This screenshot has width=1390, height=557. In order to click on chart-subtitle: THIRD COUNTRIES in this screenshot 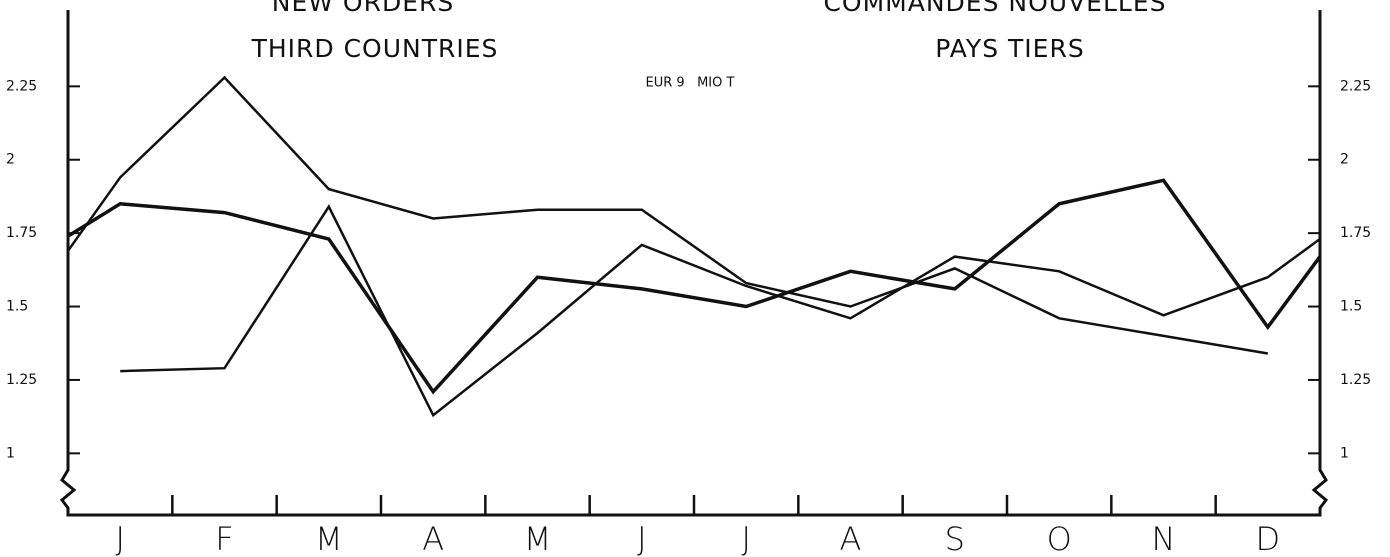, I will do `click(375, 48)`.